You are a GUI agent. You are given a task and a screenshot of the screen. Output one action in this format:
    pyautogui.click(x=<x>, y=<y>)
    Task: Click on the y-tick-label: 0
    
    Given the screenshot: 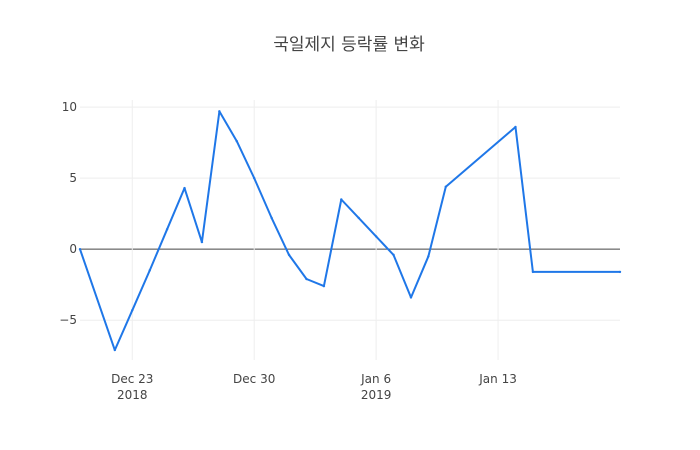 What is the action you would take?
    pyautogui.click(x=73, y=249)
    